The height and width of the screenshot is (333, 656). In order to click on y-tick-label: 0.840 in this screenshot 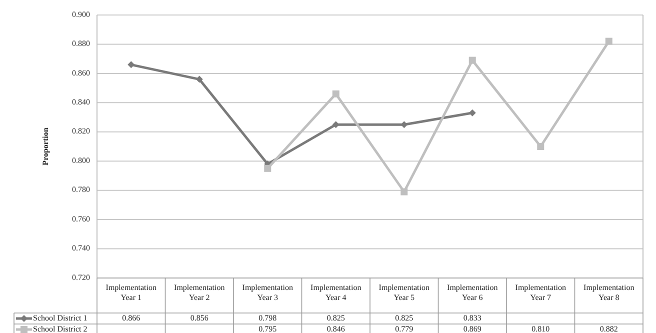, I will do `click(81, 102)`.